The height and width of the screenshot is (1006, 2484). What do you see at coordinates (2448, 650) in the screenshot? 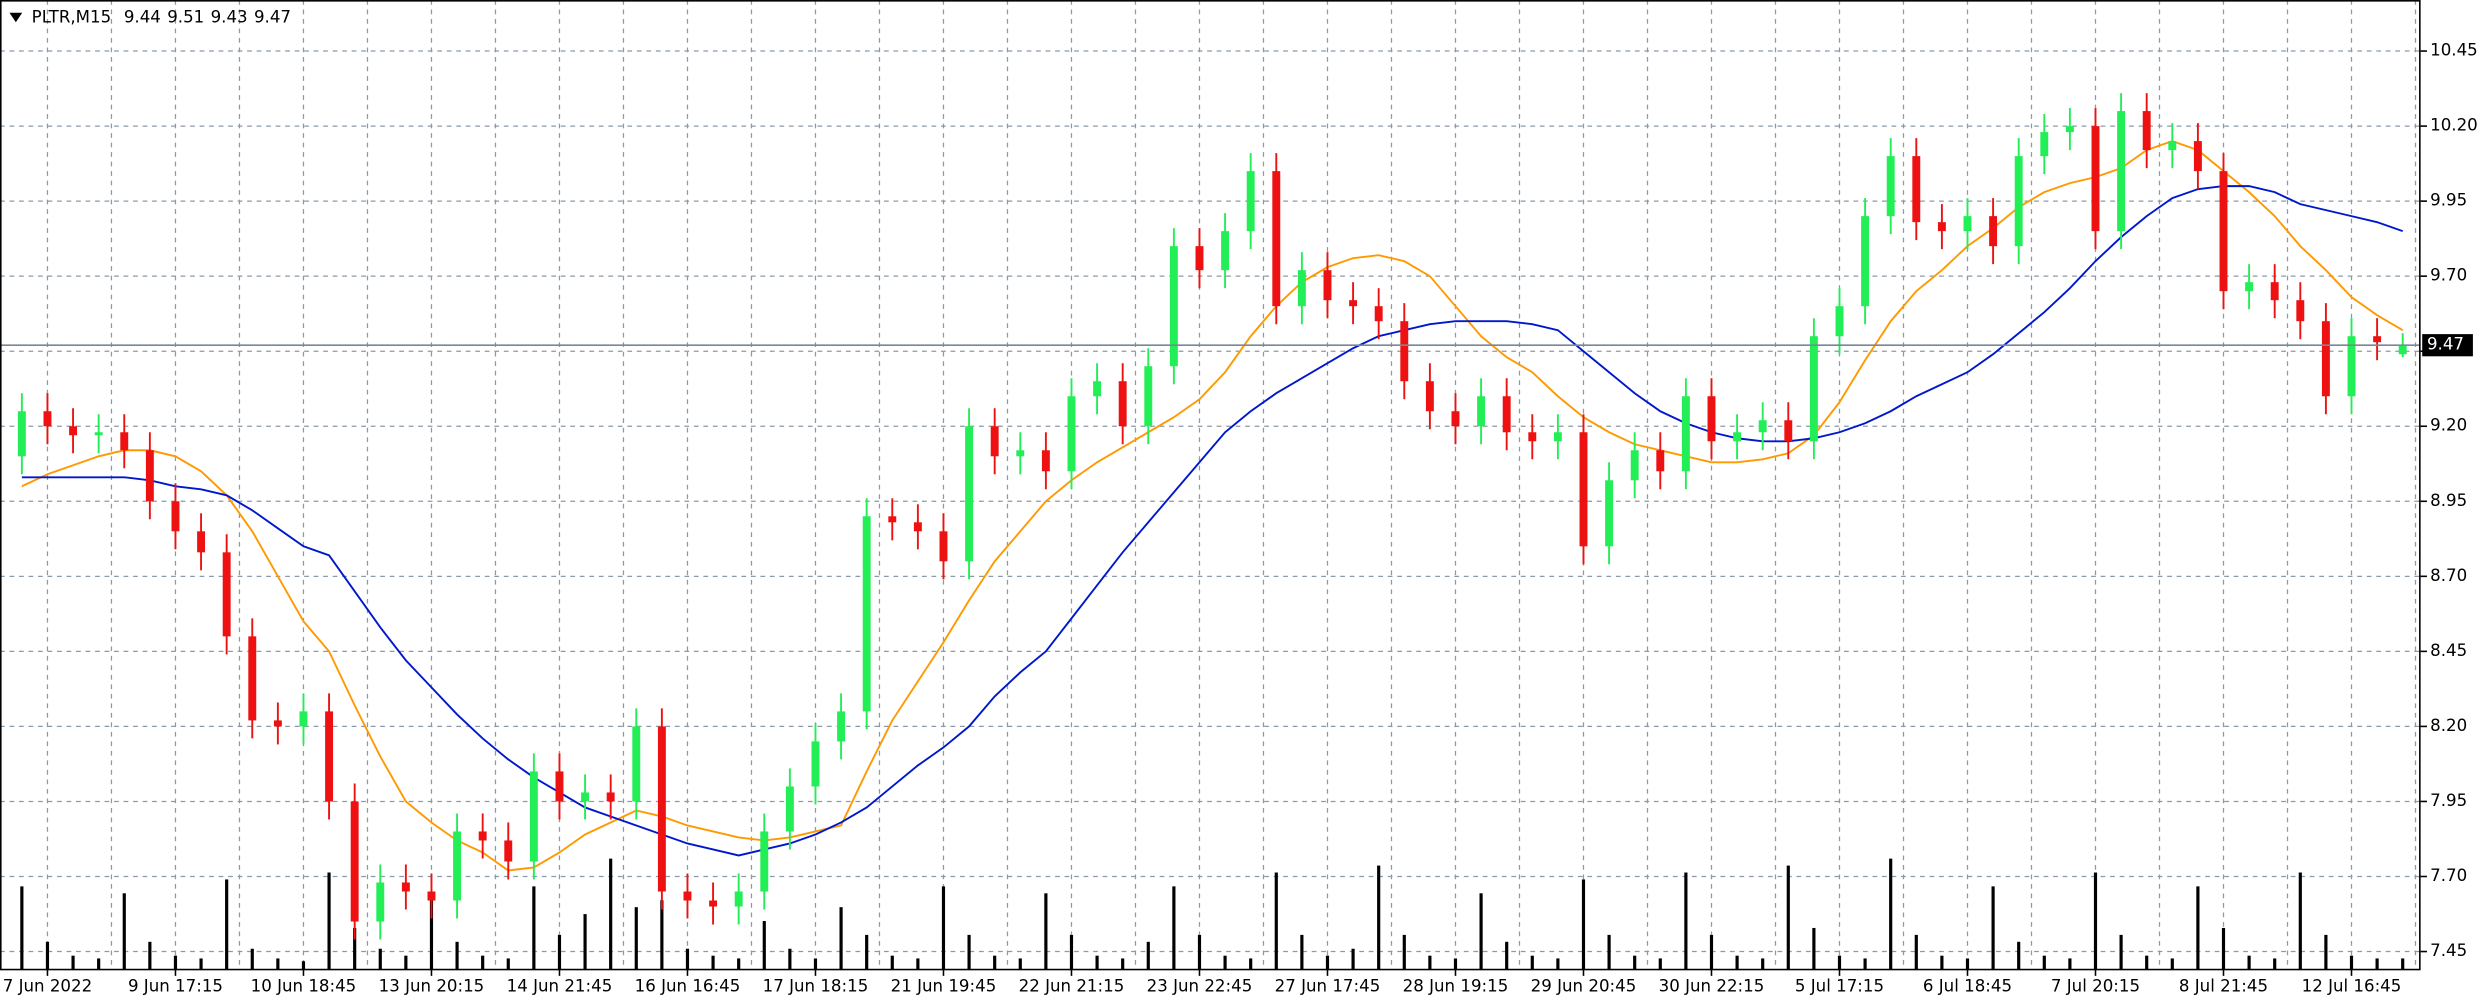
I see `y-tick-label: 8.45` at bounding box center [2448, 650].